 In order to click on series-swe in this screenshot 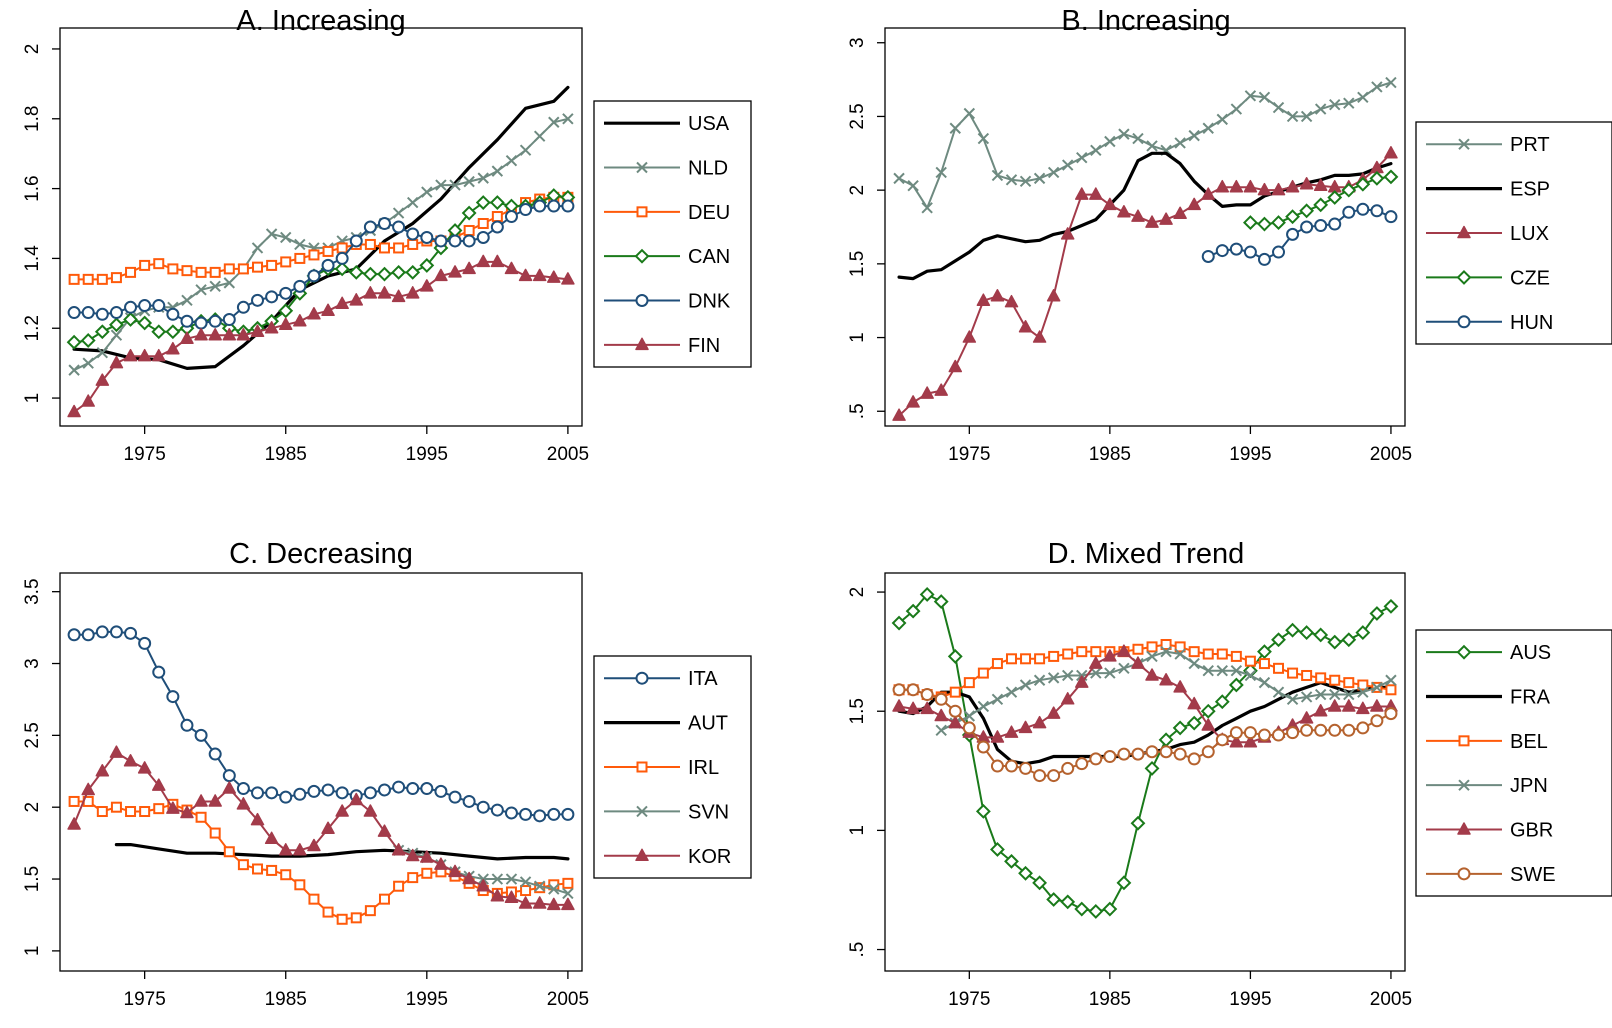, I will do `click(1145, 733)`.